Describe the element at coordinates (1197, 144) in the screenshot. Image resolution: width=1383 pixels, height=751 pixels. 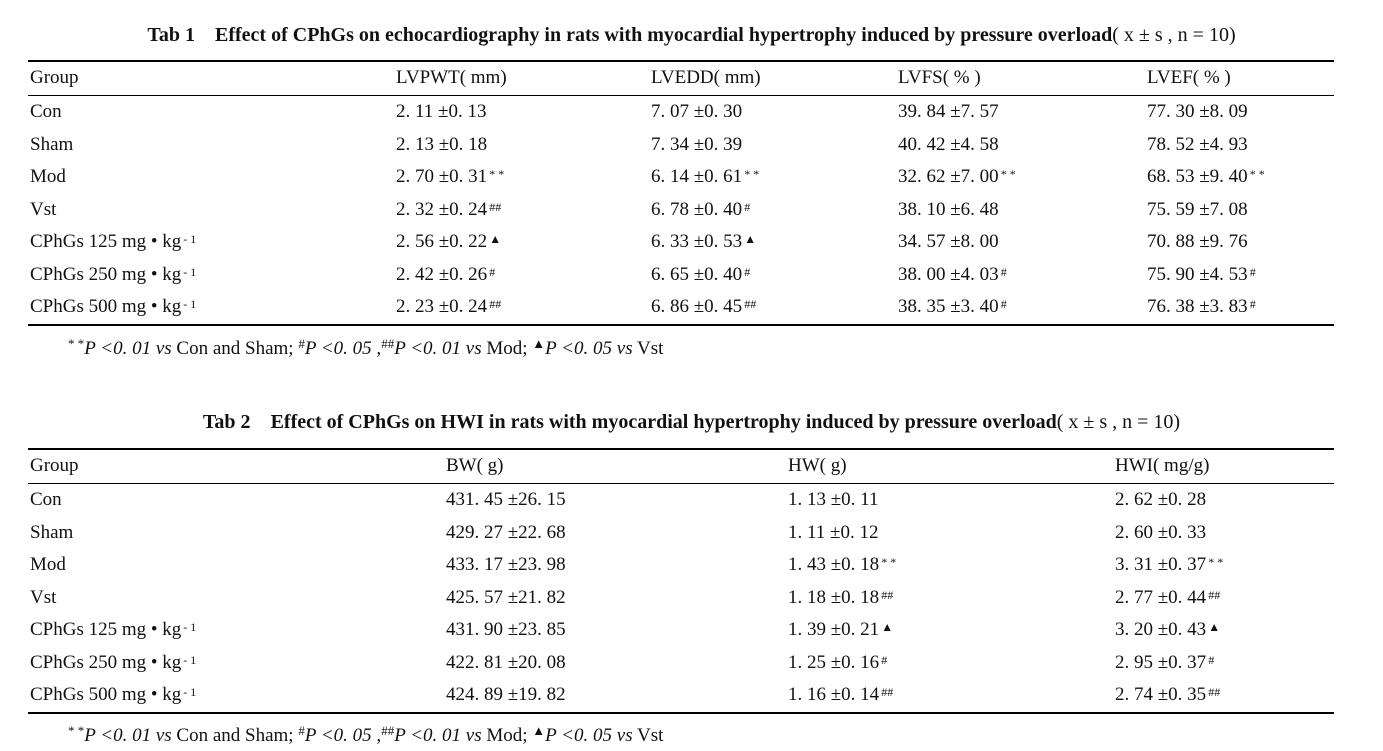
I see `mean-sd-value: 78. 52 ±4. 93` at that location.